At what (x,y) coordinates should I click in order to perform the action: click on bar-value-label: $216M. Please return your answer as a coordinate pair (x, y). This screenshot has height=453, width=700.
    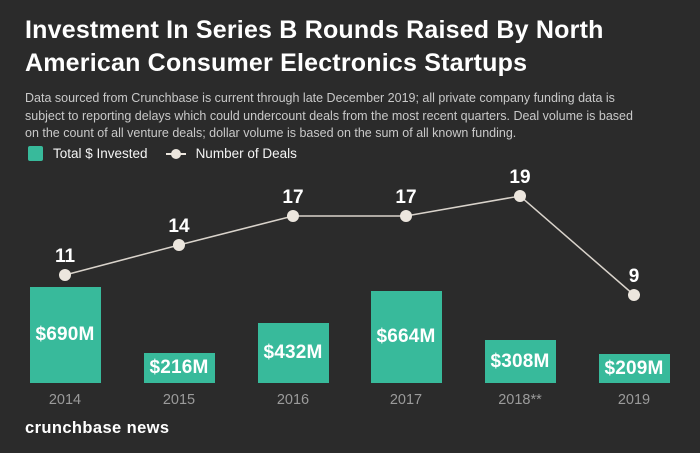
    Looking at the image, I should click on (179, 367).